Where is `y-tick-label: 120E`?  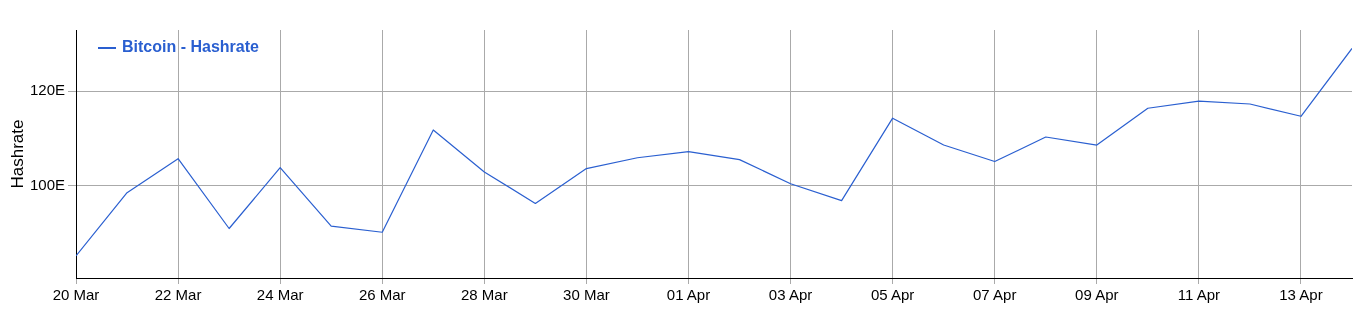
y-tick-label: 120E is located at coordinates (47, 90).